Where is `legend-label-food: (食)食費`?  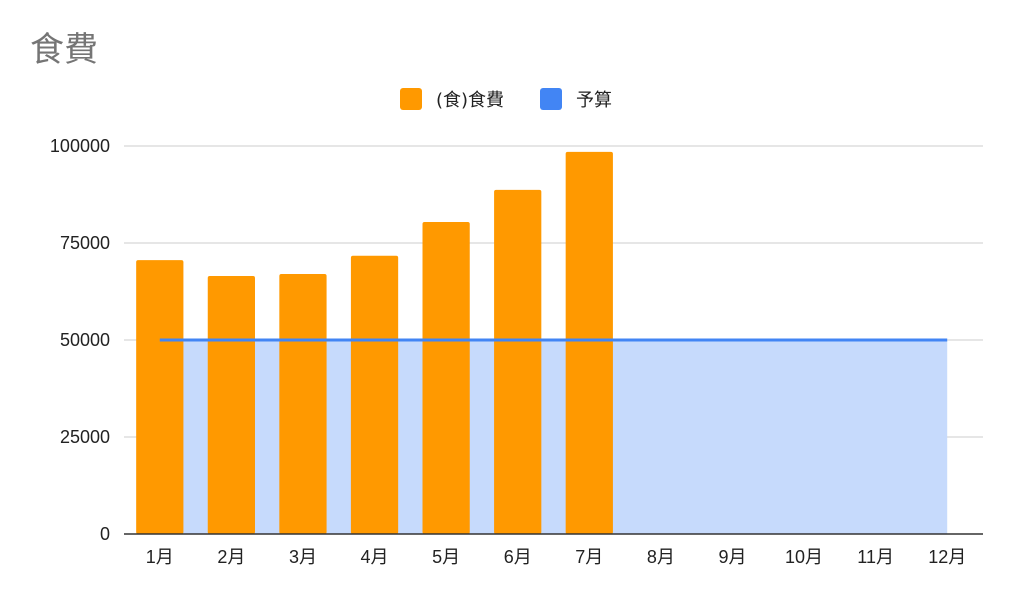 legend-label-food: (食)食費 is located at coordinates (470, 100).